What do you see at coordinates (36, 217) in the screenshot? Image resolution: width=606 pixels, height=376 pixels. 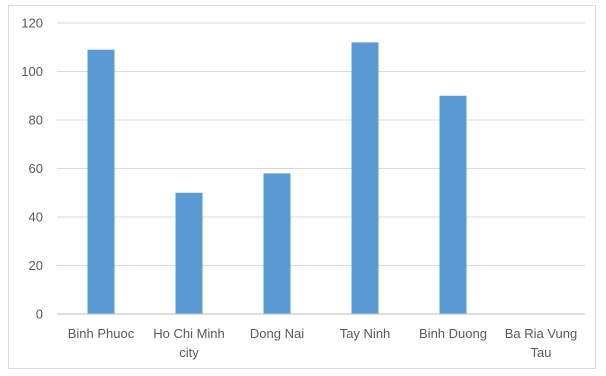 I see `y-tick-label: 40` at bounding box center [36, 217].